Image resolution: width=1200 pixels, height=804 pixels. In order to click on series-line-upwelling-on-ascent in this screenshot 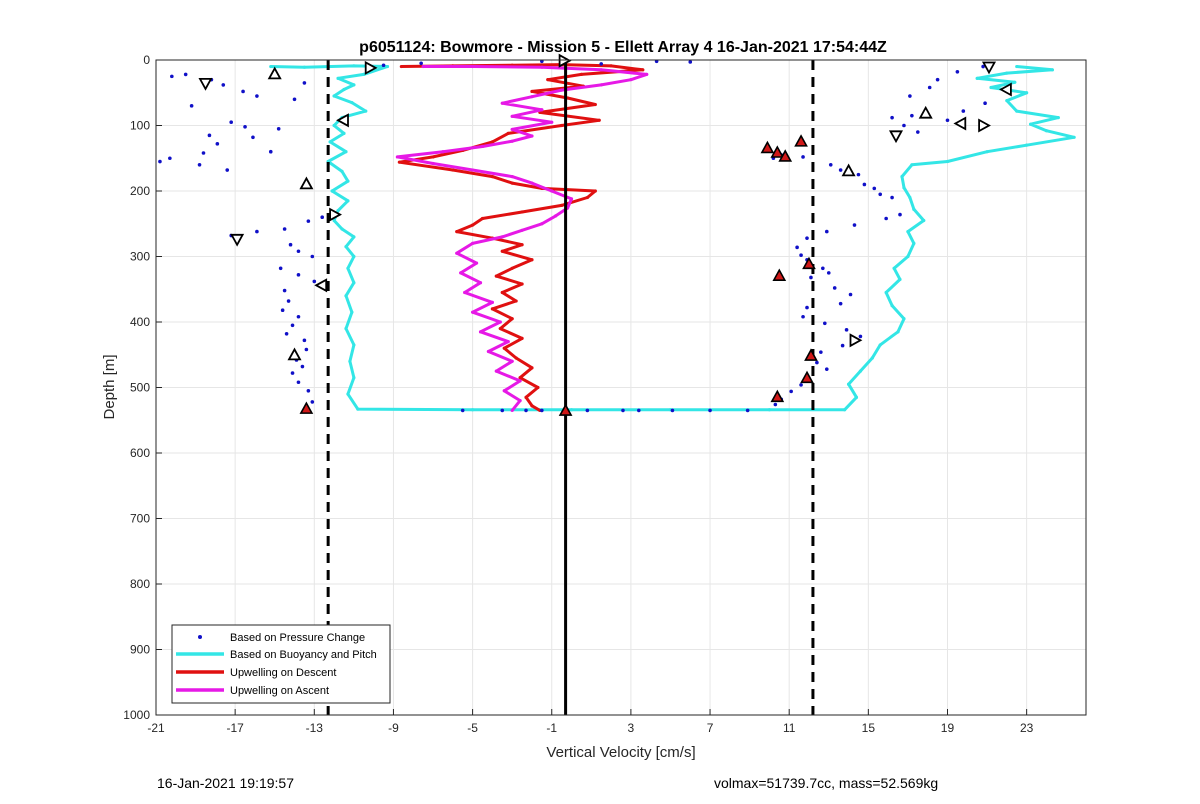, I will do `click(522, 238)`.